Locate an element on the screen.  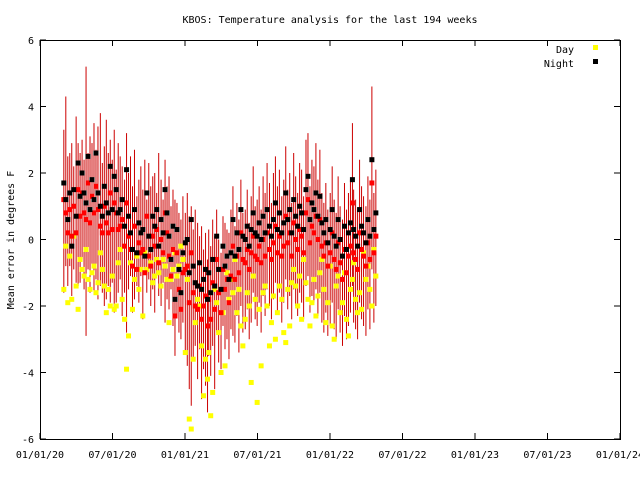
y-tick-label: 6 is located at coordinates (31, 41).